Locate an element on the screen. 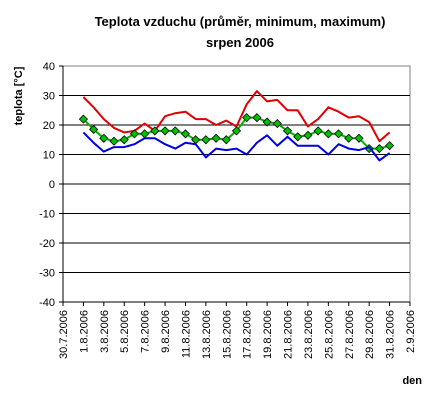 The image size is (441, 417). x-tick-label: 11.8.2006 is located at coordinates (186, 334).